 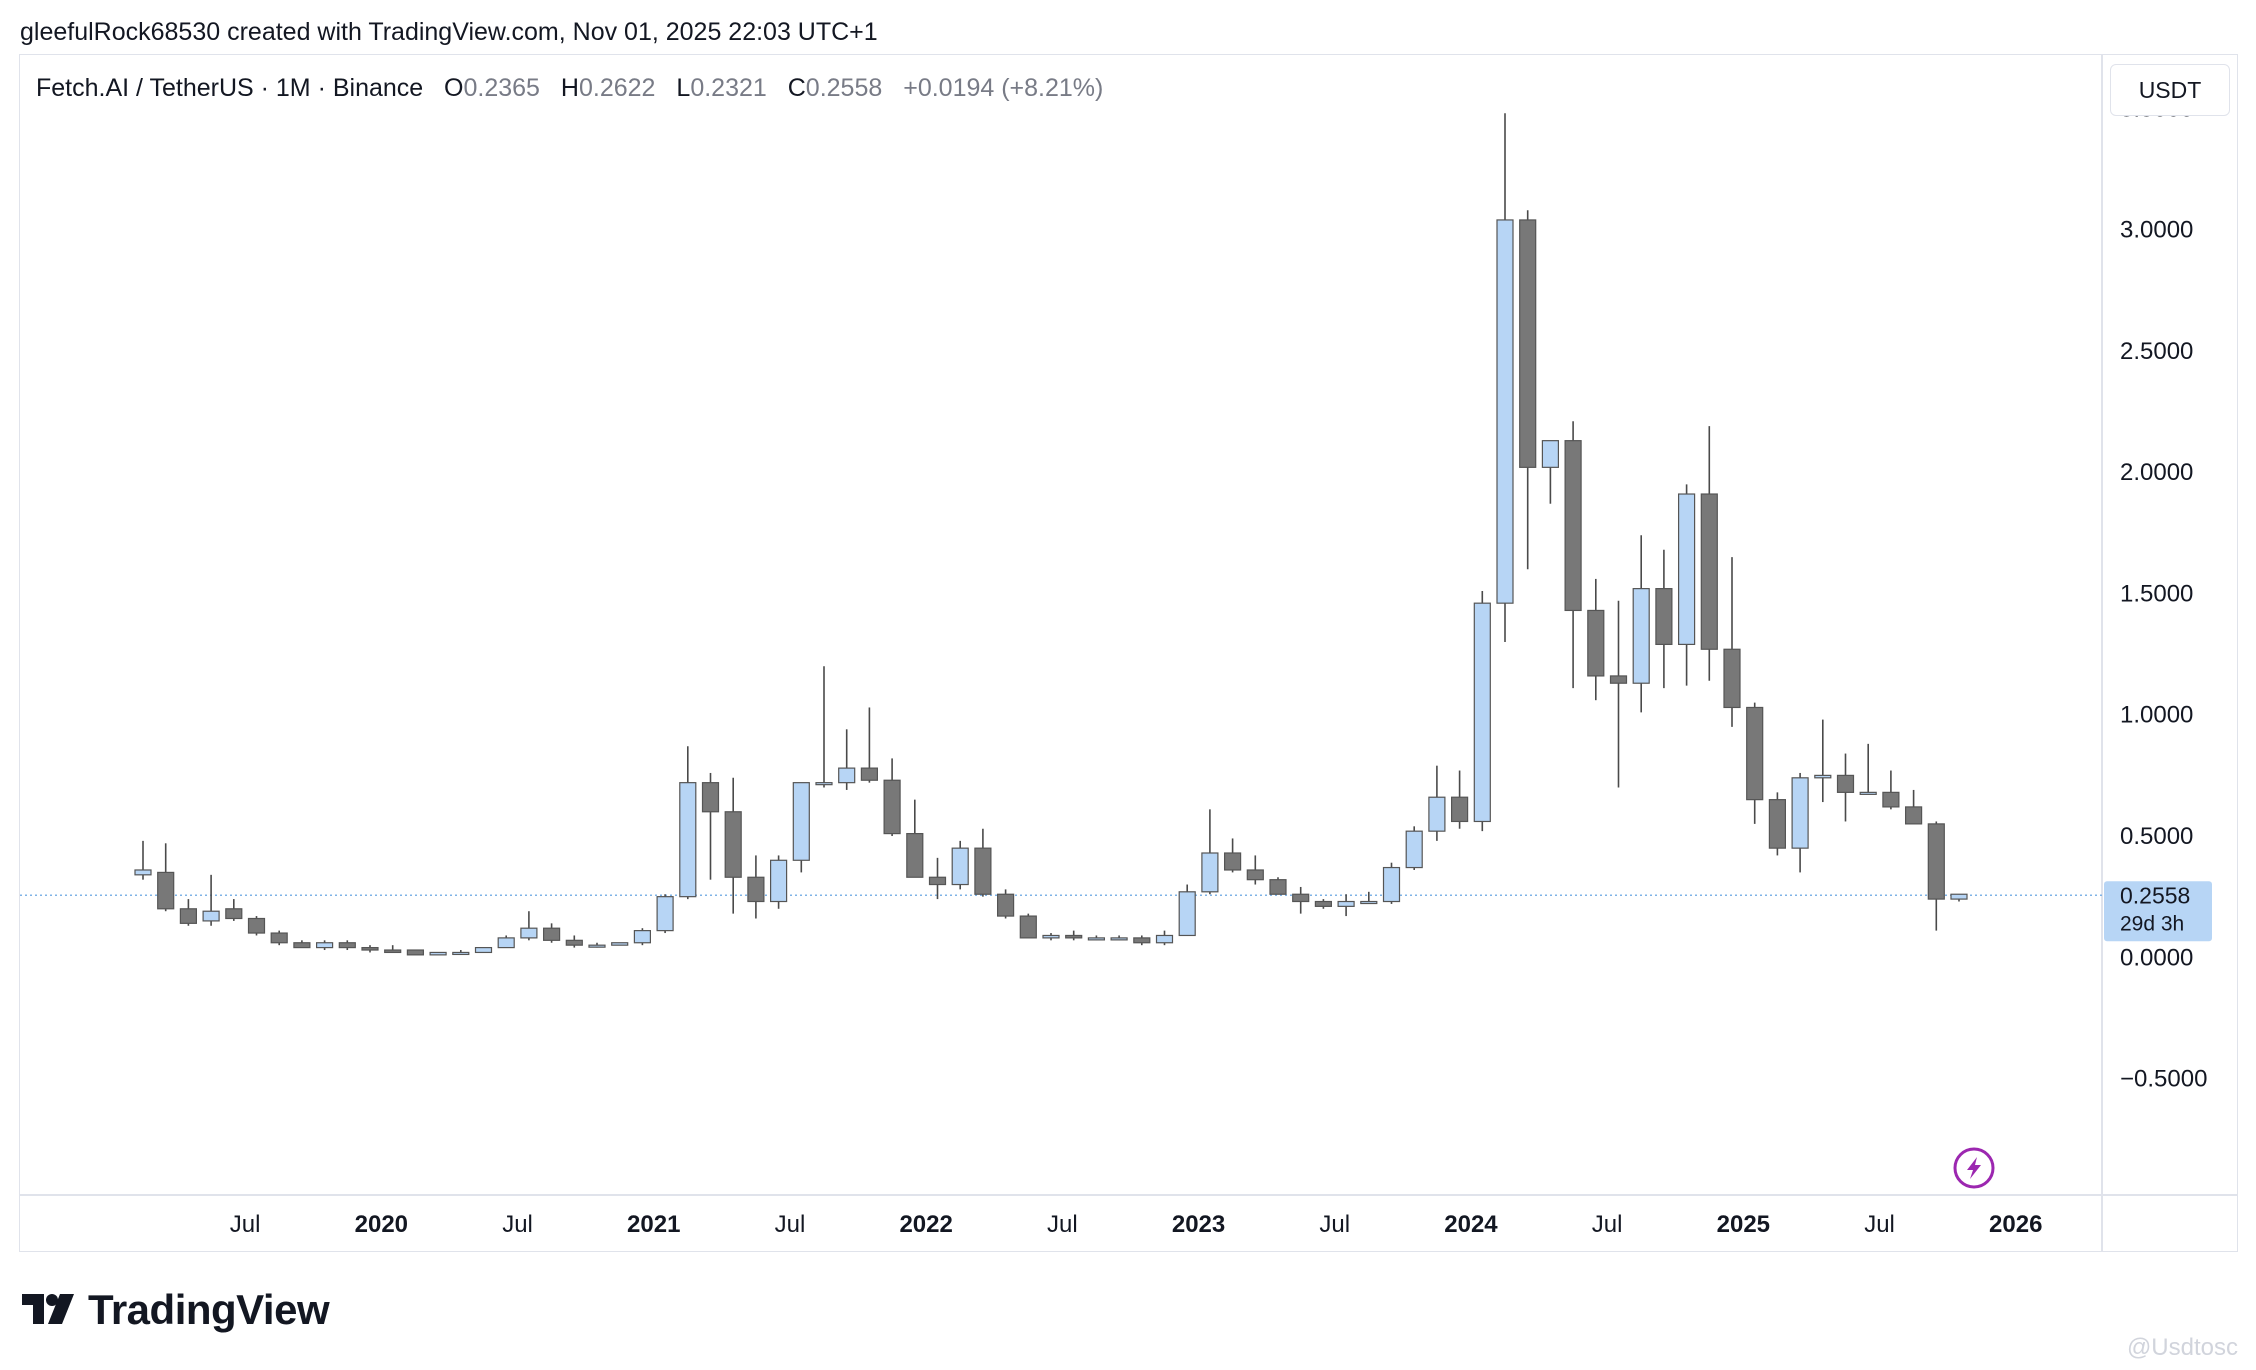 What do you see at coordinates (925, 1224) in the screenshot?
I see `x-tick-label: 2022` at bounding box center [925, 1224].